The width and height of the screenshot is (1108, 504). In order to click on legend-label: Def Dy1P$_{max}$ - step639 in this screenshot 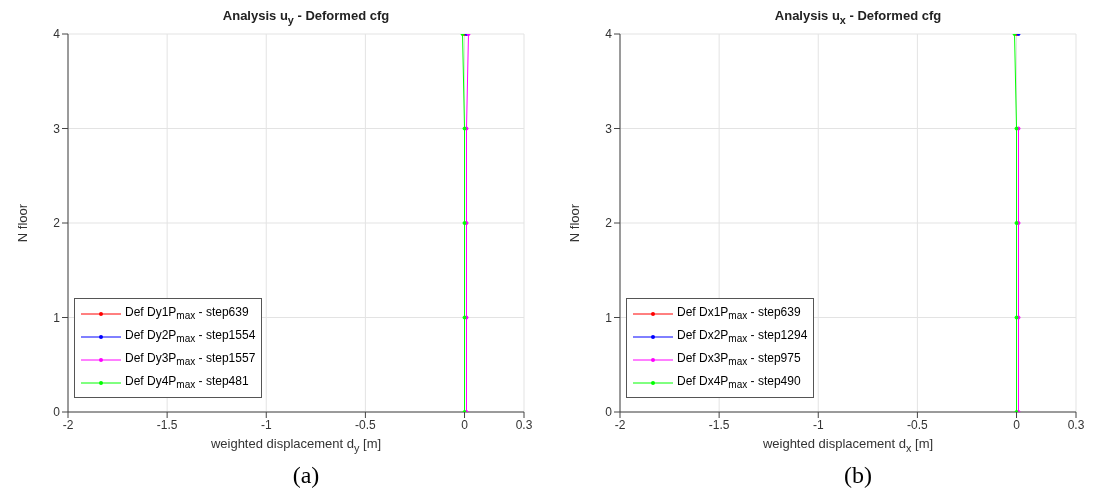, I will do `click(187, 313)`.